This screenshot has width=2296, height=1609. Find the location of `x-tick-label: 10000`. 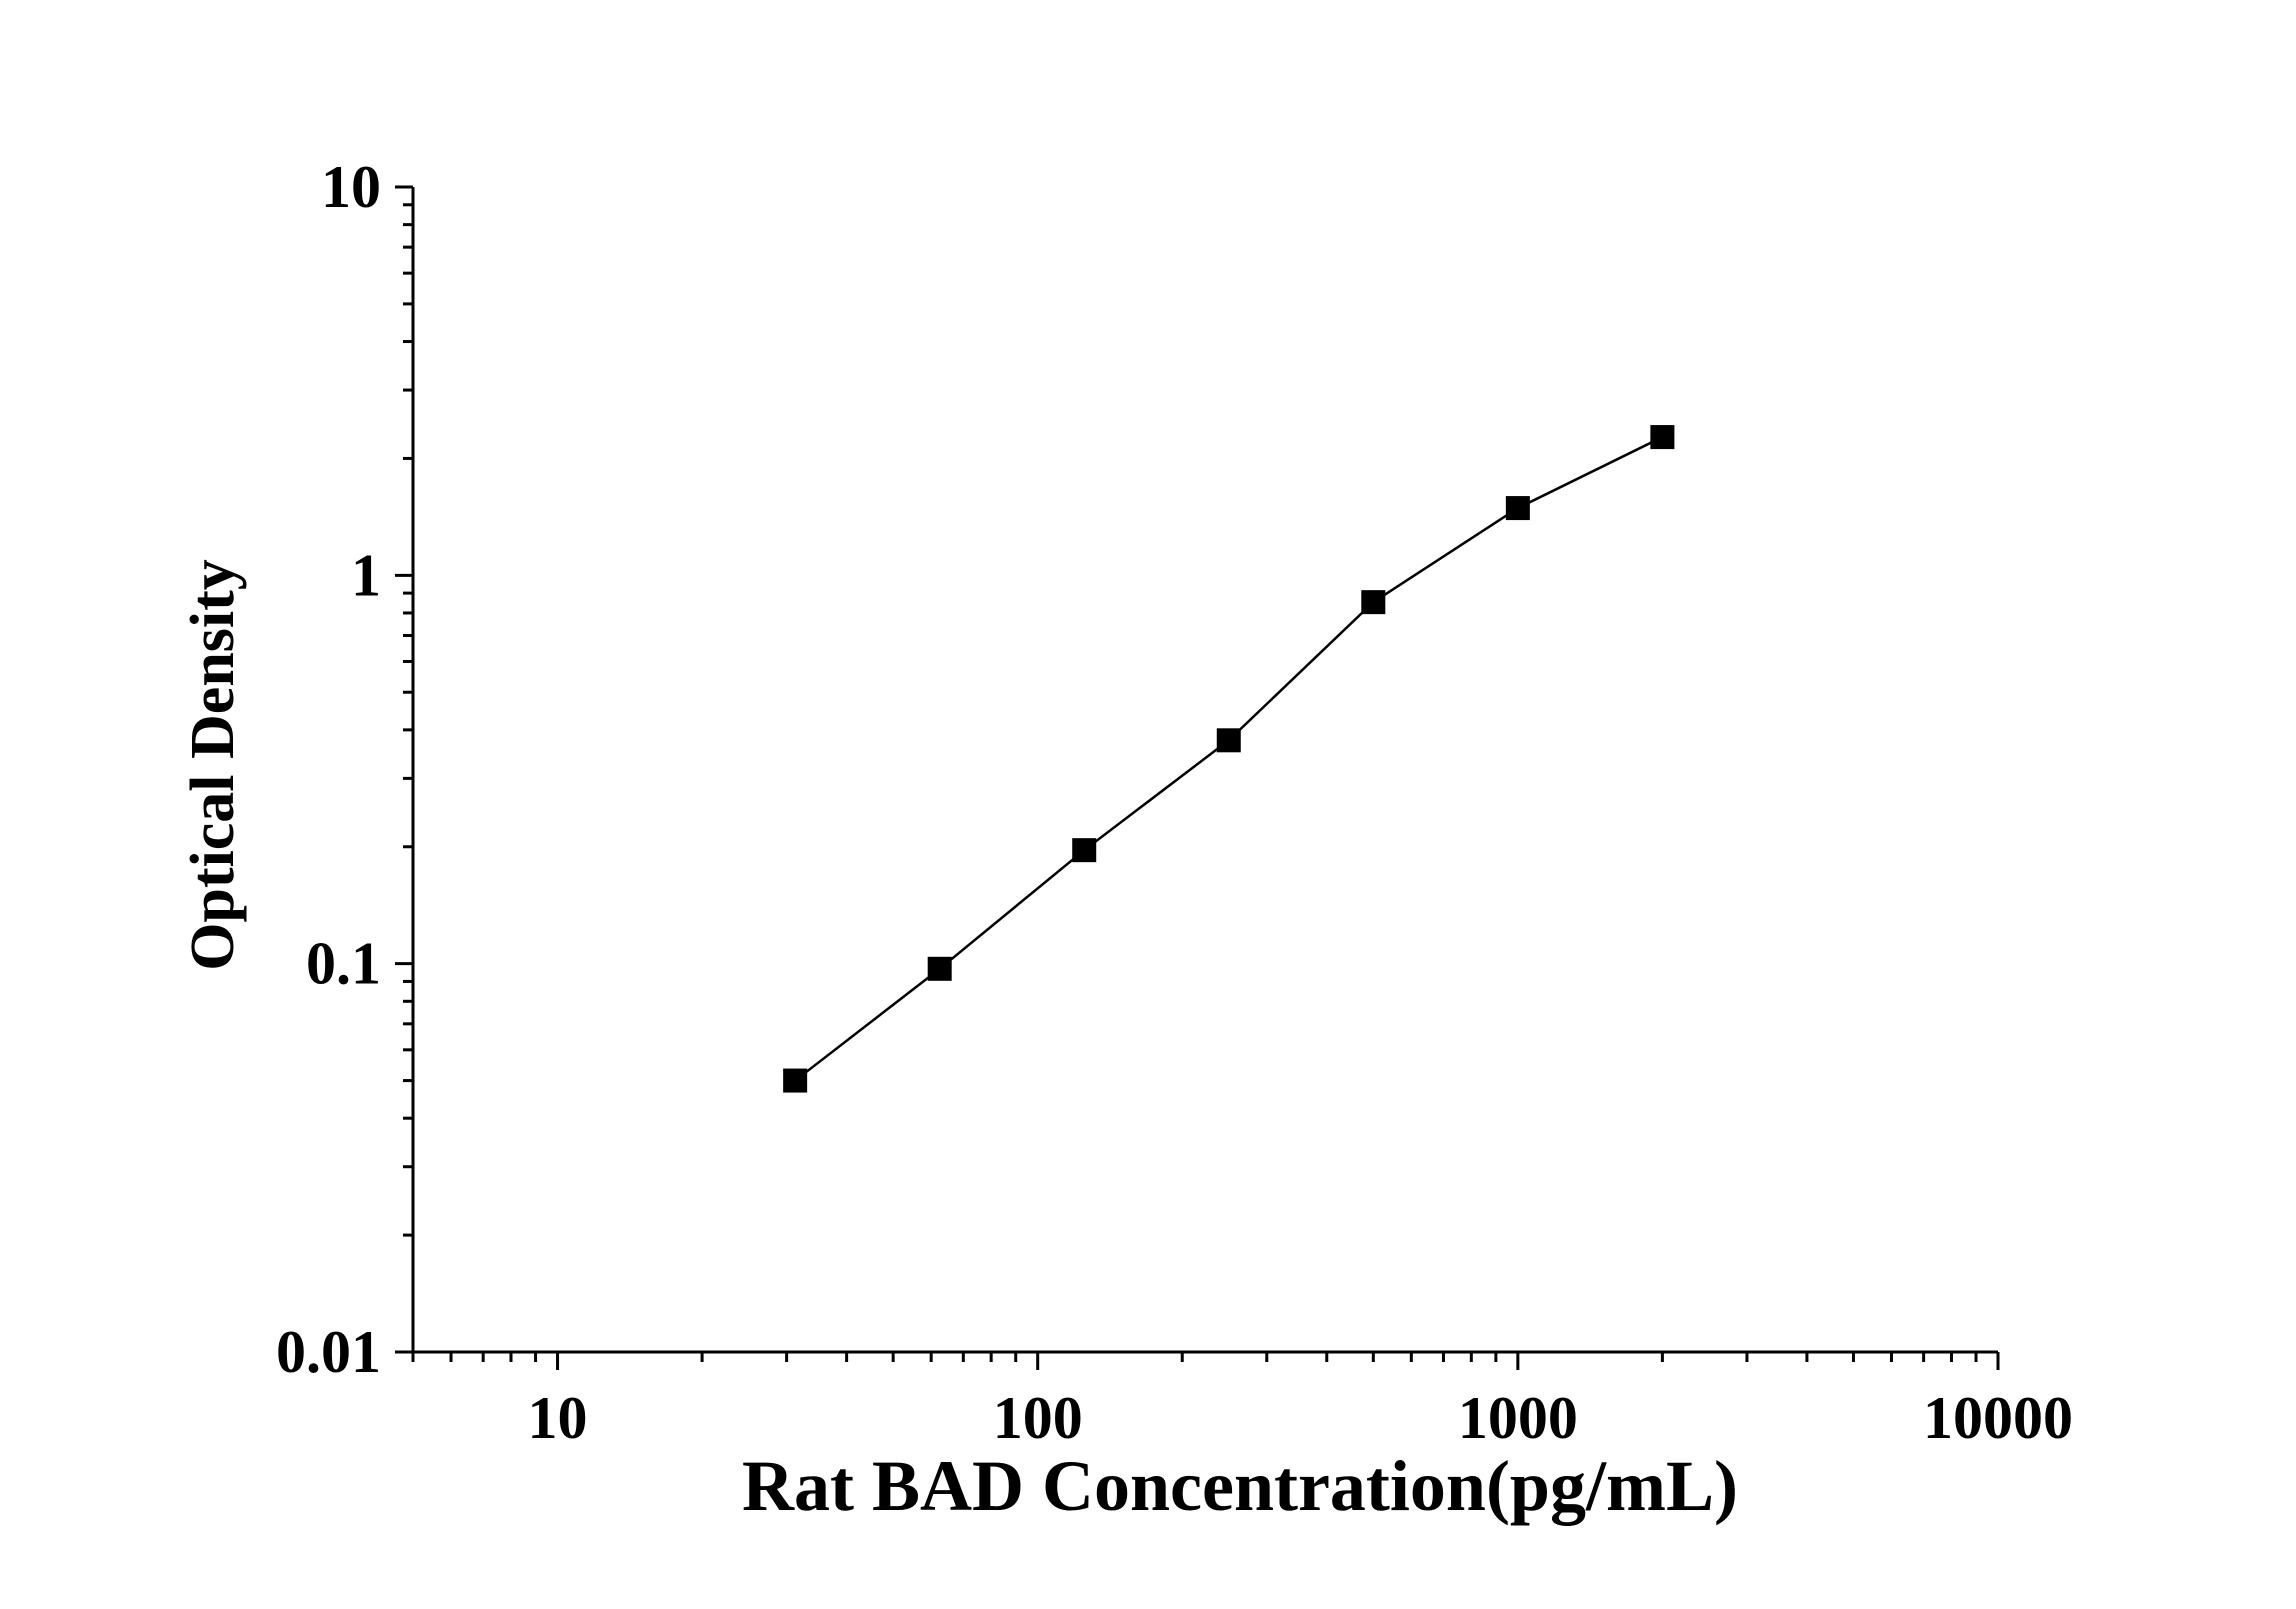

x-tick-label: 10000 is located at coordinates (1998, 1418).